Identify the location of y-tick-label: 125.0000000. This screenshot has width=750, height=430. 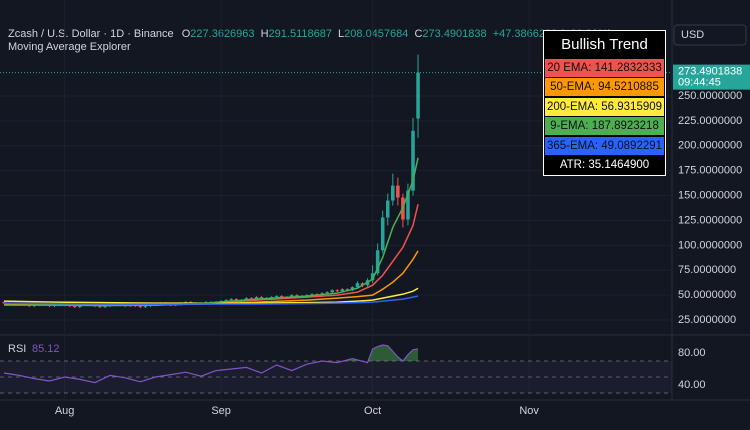
(710, 220).